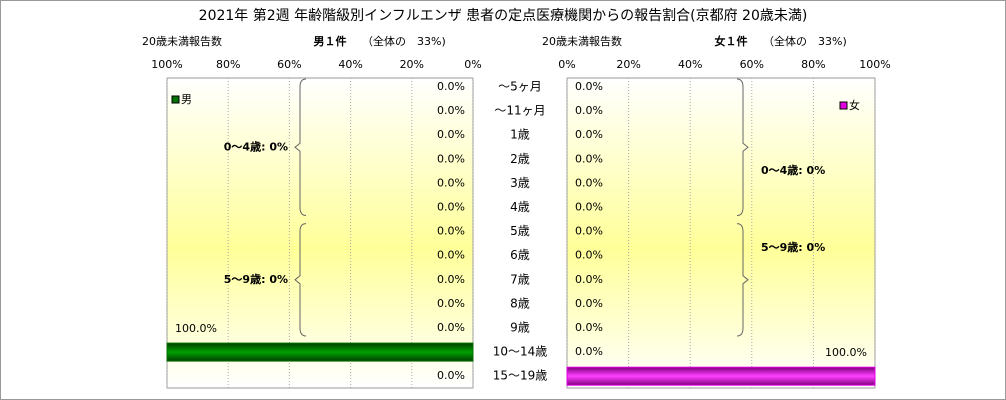  Describe the element at coordinates (186, 99) in the screenshot. I see `legend-label: 男` at that location.